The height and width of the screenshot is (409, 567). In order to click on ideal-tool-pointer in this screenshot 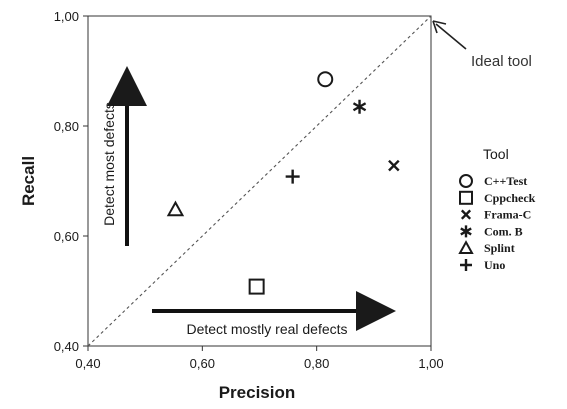, I will do `click(451, 36)`.